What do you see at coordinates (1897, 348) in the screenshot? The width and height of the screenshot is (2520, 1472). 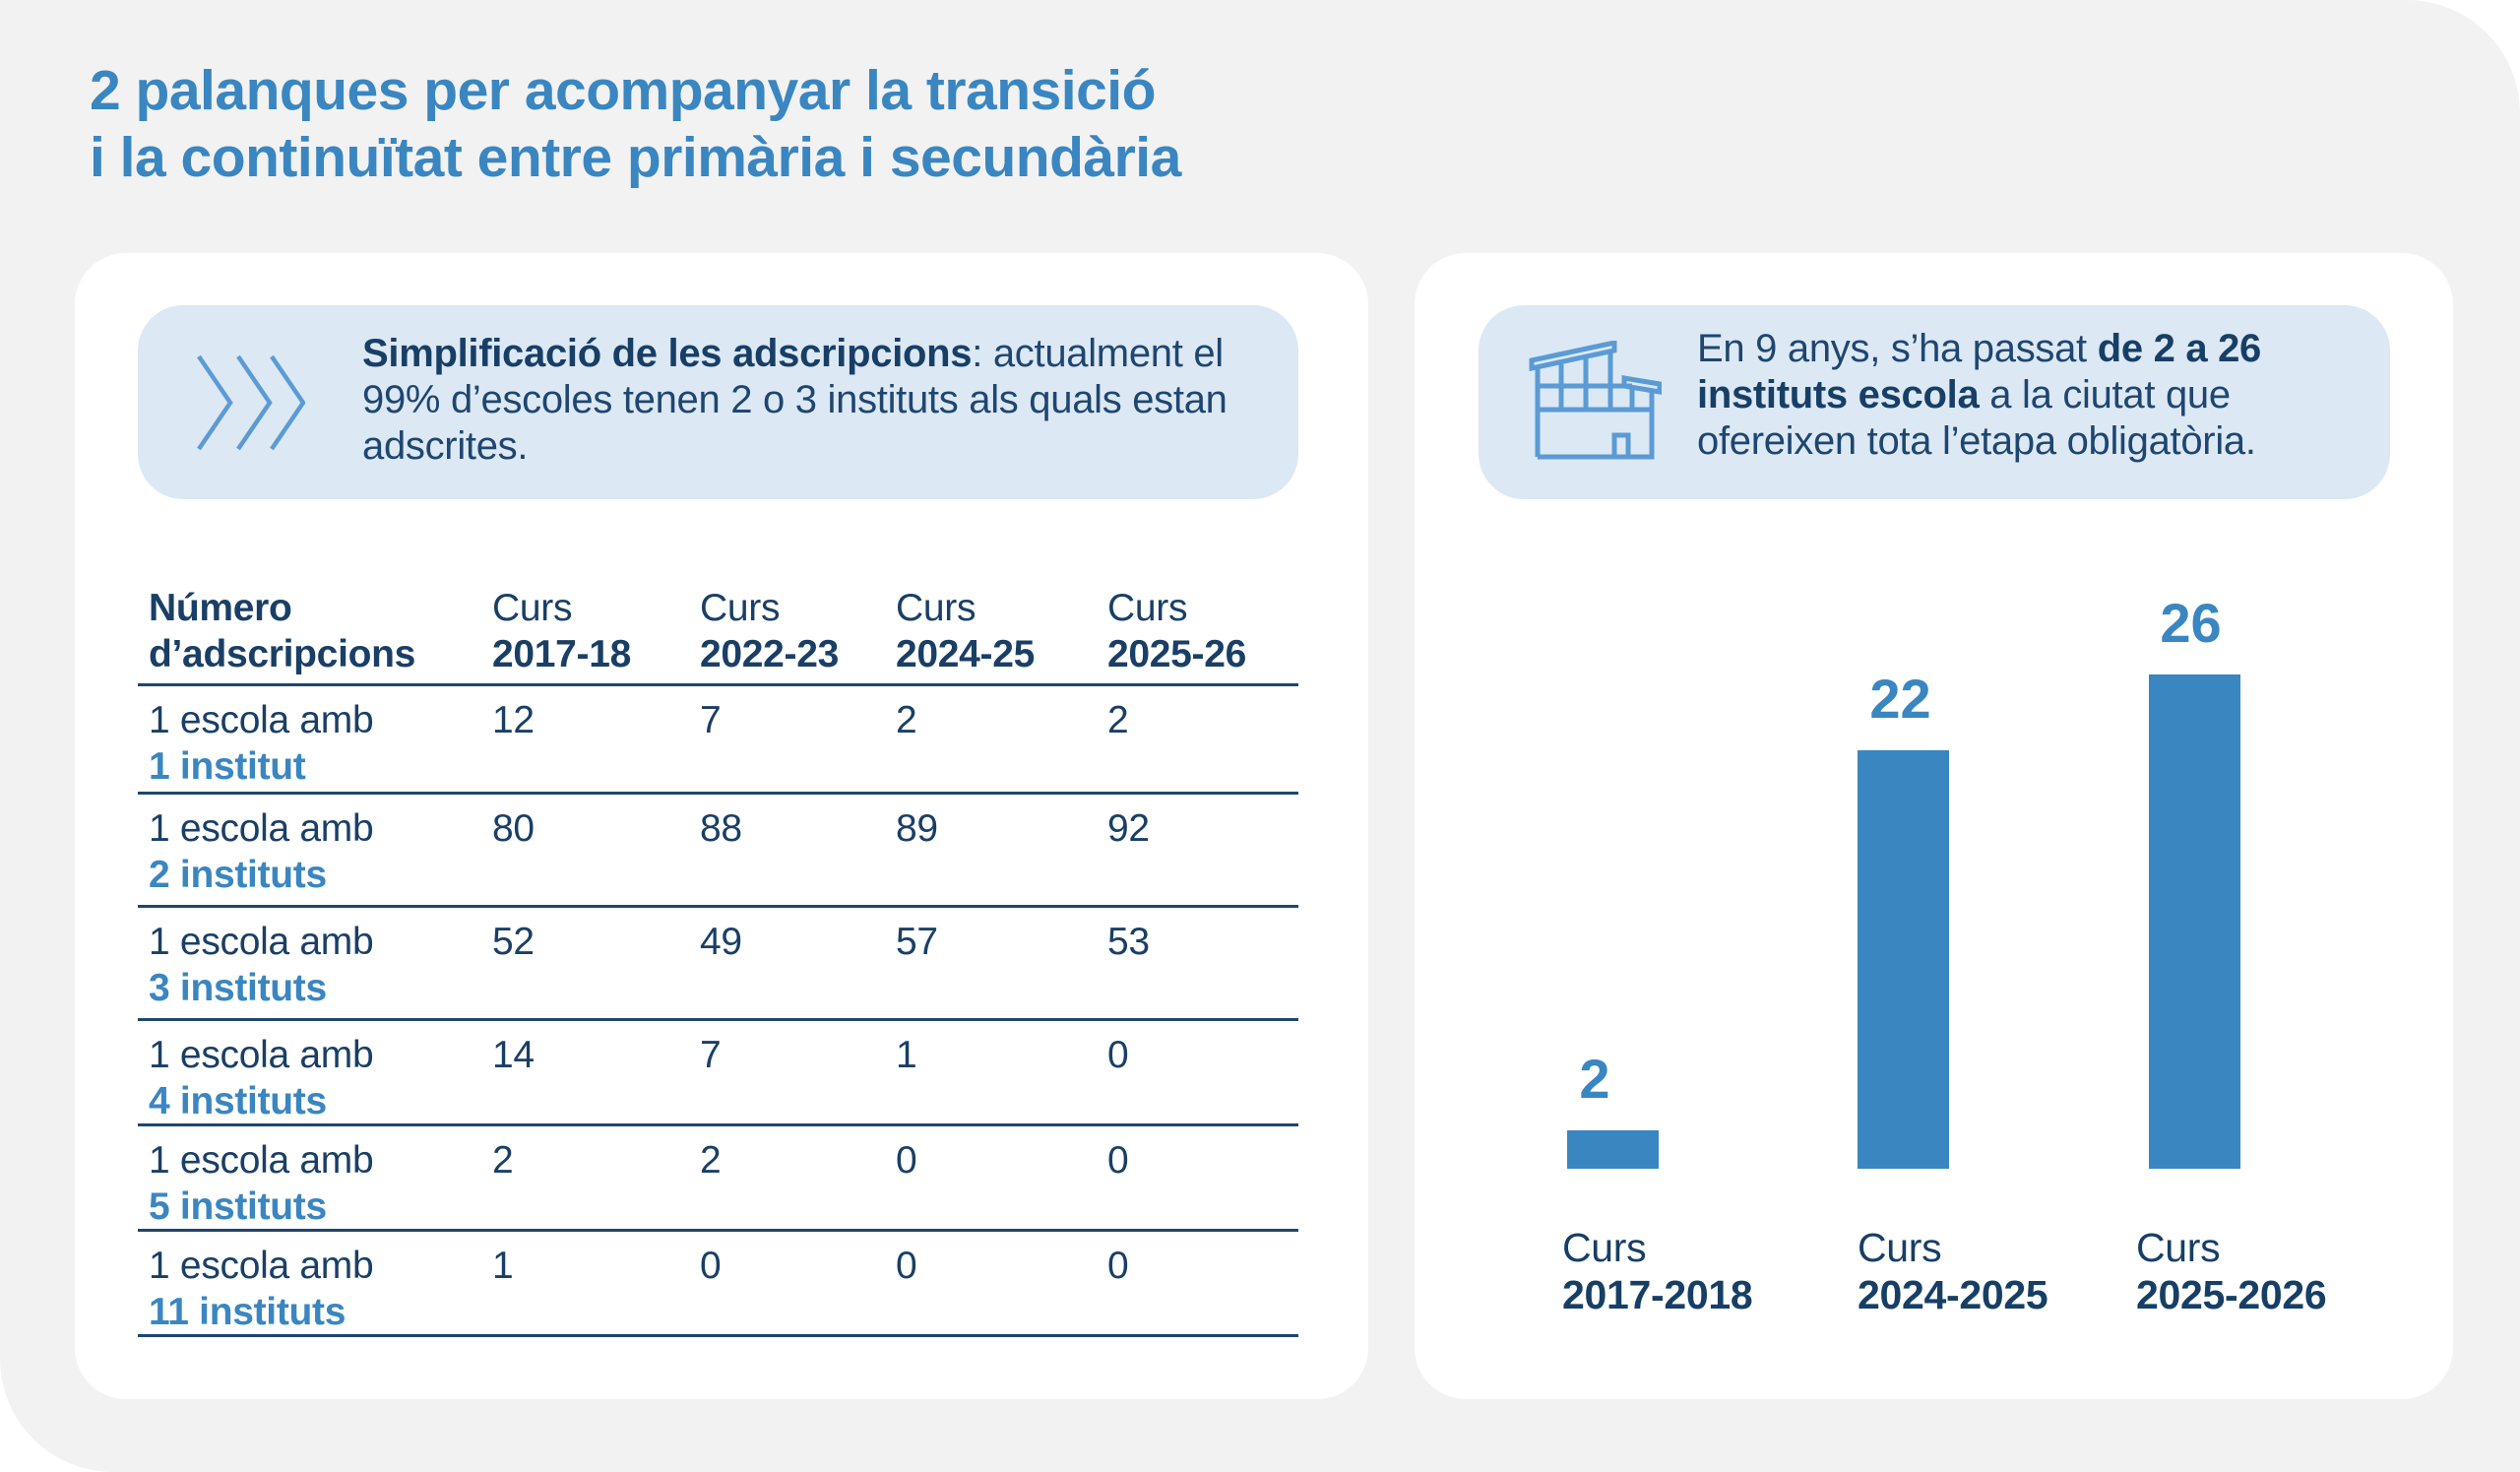 I see `info-text-part1: En 9 anys, s’ha passat` at bounding box center [1897, 348].